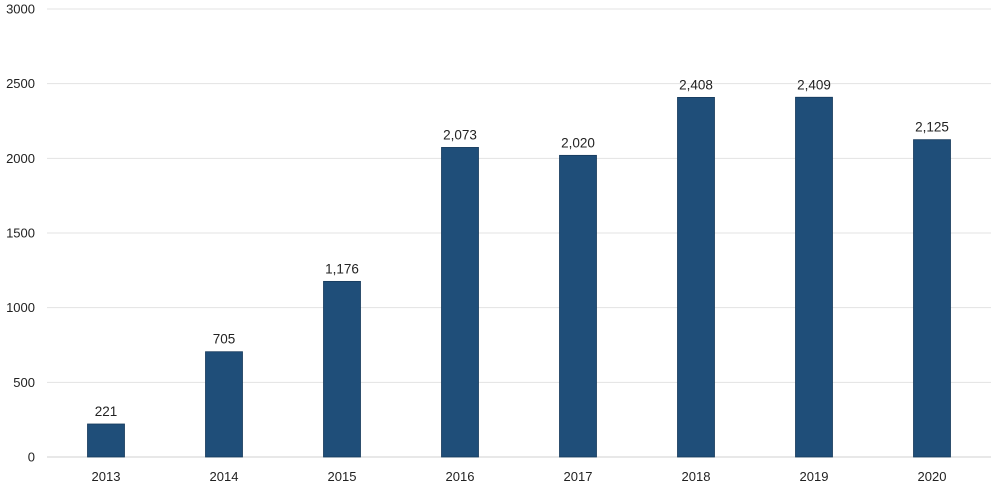  What do you see at coordinates (24, 382) in the screenshot?
I see `y-tick-label: 500` at bounding box center [24, 382].